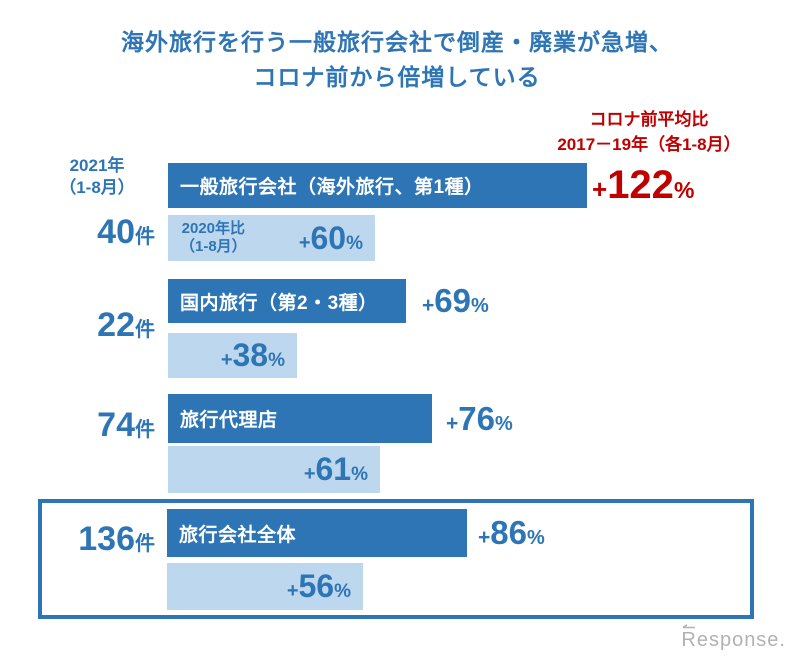  I want to click on pre-covid-note: コロナ前平均比 2017－19年（各1-8月）, so click(649, 132).